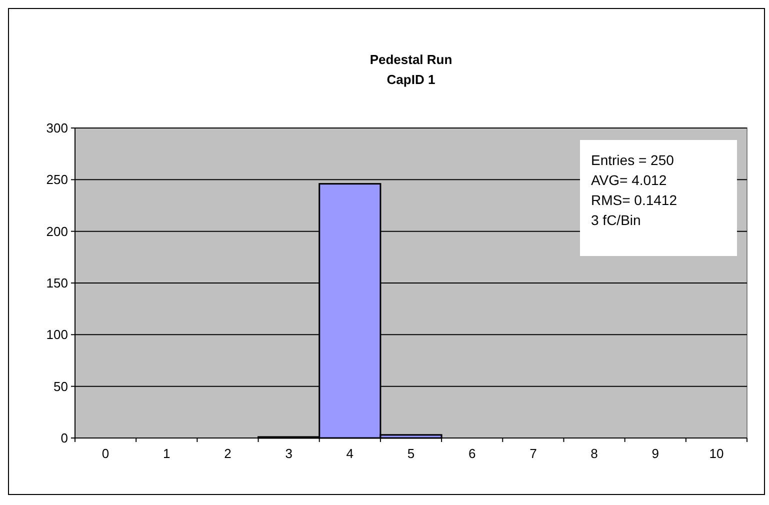 The height and width of the screenshot is (505, 769). Describe the element at coordinates (629, 180) in the screenshot. I see `annotation: AVG= 4.012` at that location.